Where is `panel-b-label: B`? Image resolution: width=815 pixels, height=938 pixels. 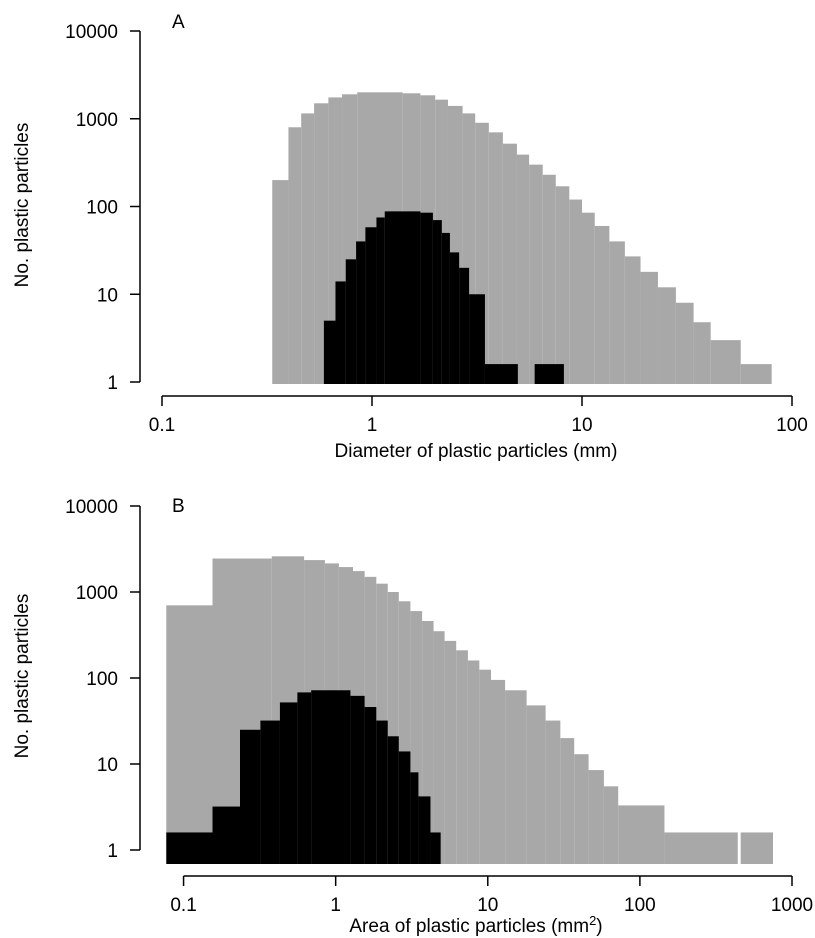
panel-b-label: B is located at coordinates (178, 506).